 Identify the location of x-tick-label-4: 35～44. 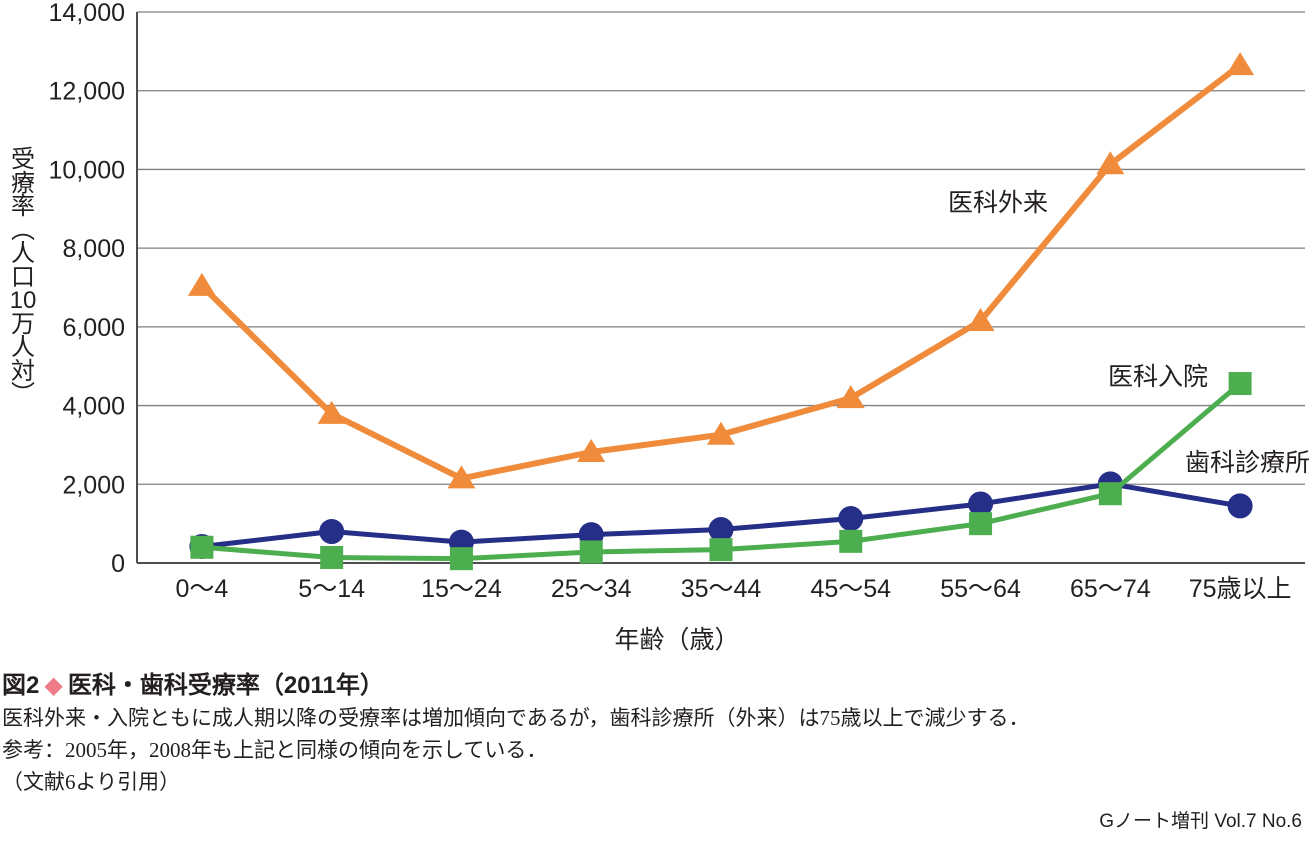
(721, 589).